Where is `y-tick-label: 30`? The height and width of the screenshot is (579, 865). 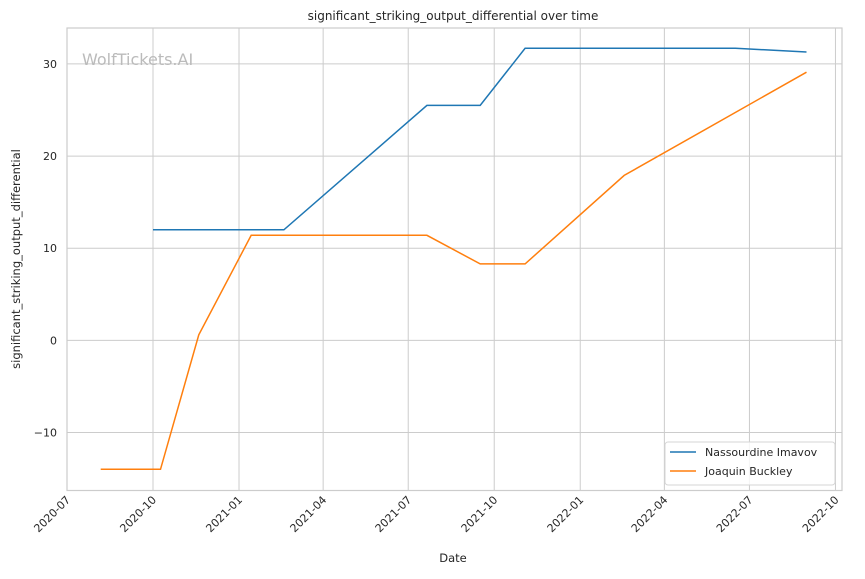
y-tick-label: 30 is located at coordinates (50, 64).